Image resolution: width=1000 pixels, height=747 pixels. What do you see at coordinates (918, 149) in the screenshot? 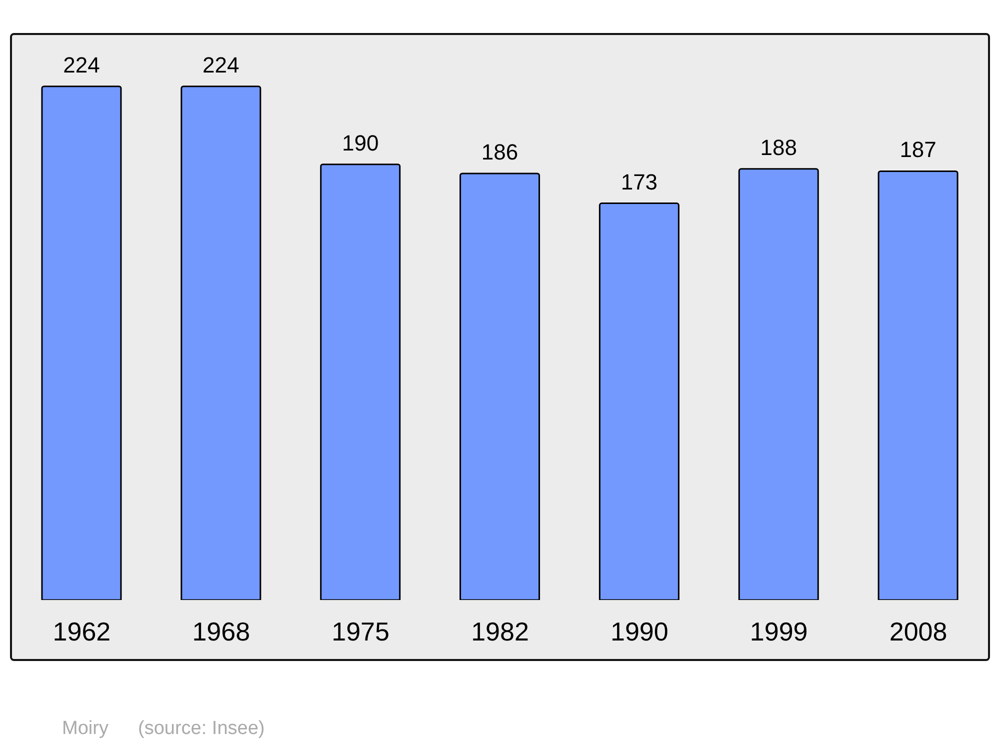
I see `data-label: 187` at bounding box center [918, 149].